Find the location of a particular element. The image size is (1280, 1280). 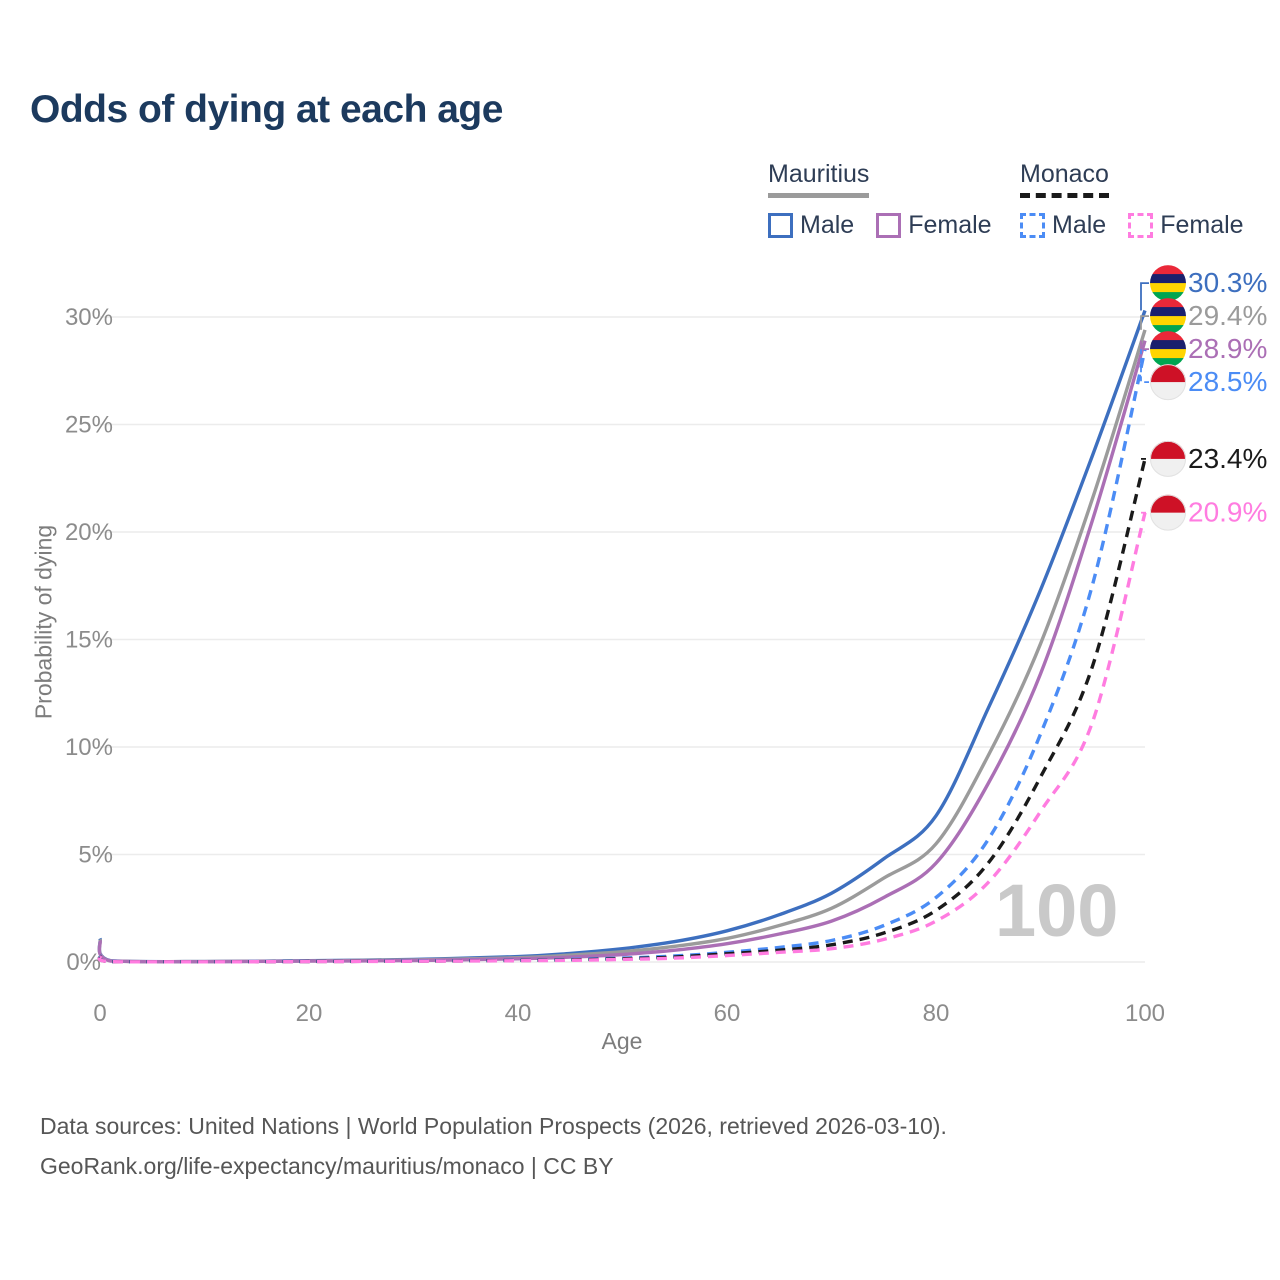

x-tick-0: 0 is located at coordinates (99, 1013).